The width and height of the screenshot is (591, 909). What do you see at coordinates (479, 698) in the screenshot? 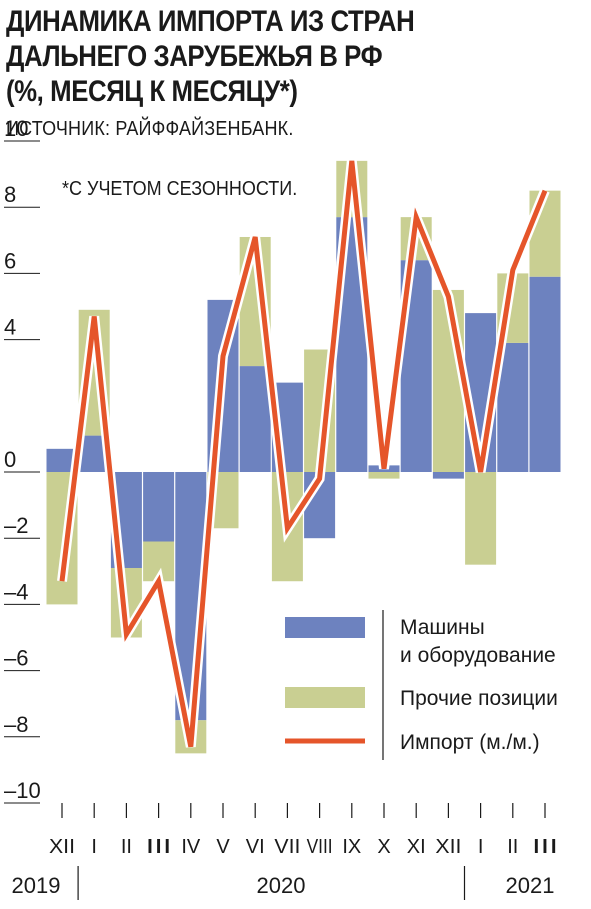
I see `legend-label-other: Прочие позиции` at bounding box center [479, 698].